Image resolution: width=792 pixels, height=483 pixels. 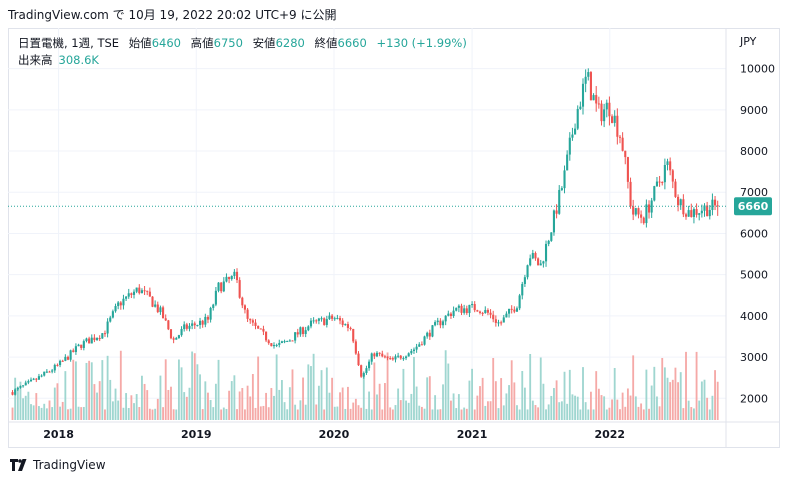 What do you see at coordinates (754, 151) in the screenshot?
I see `price-tick-label: 8000` at bounding box center [754, 151].